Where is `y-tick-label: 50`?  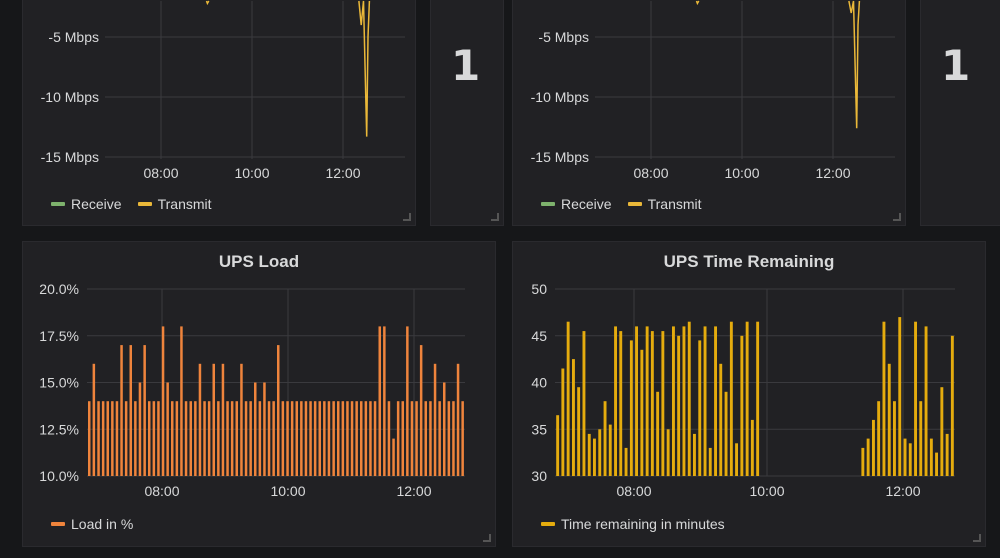 y-tick-label: 50 is located at coordinates (539, 289).